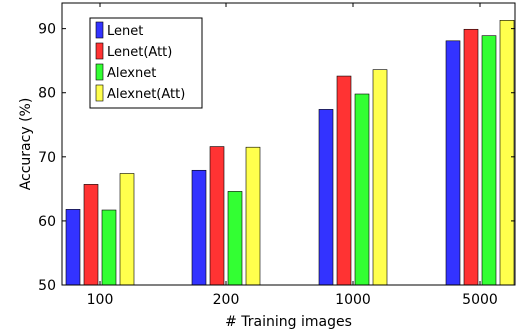 The height and width of the screenshot is (331, 522). I want to click on y-tick-label: 90, so click(47, 30).